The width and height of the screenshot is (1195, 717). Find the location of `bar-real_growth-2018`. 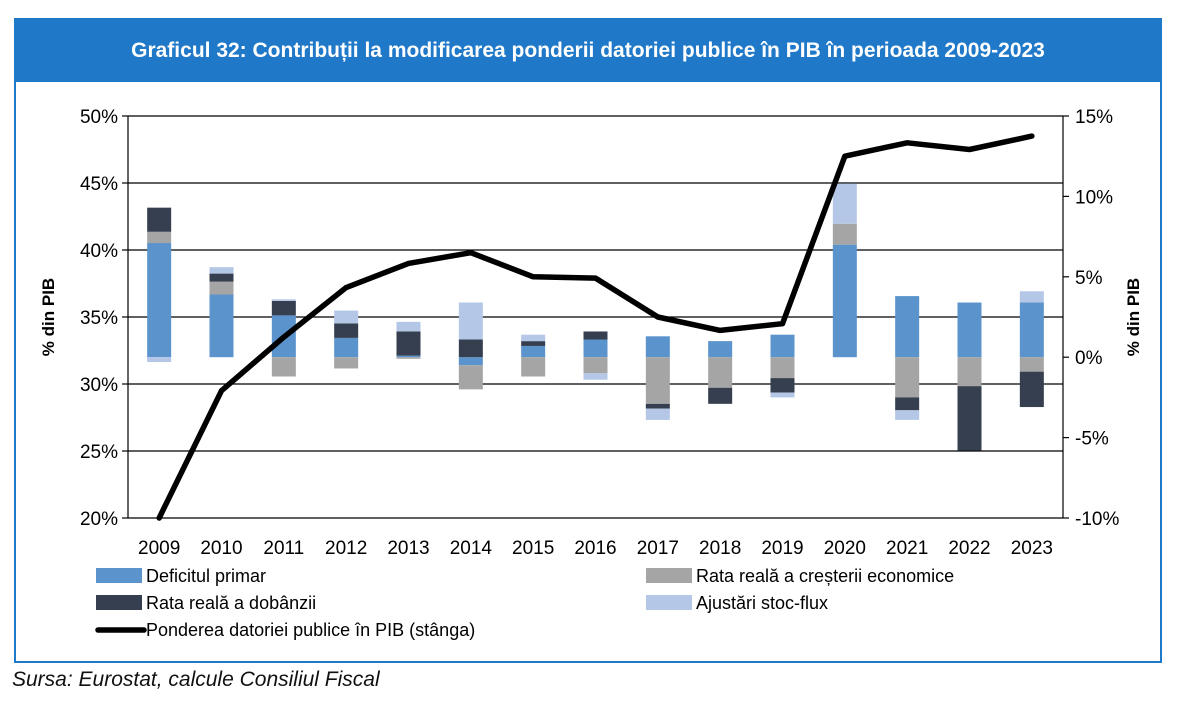

bar-real_growth-2018 is located at coordinates (720, 372).